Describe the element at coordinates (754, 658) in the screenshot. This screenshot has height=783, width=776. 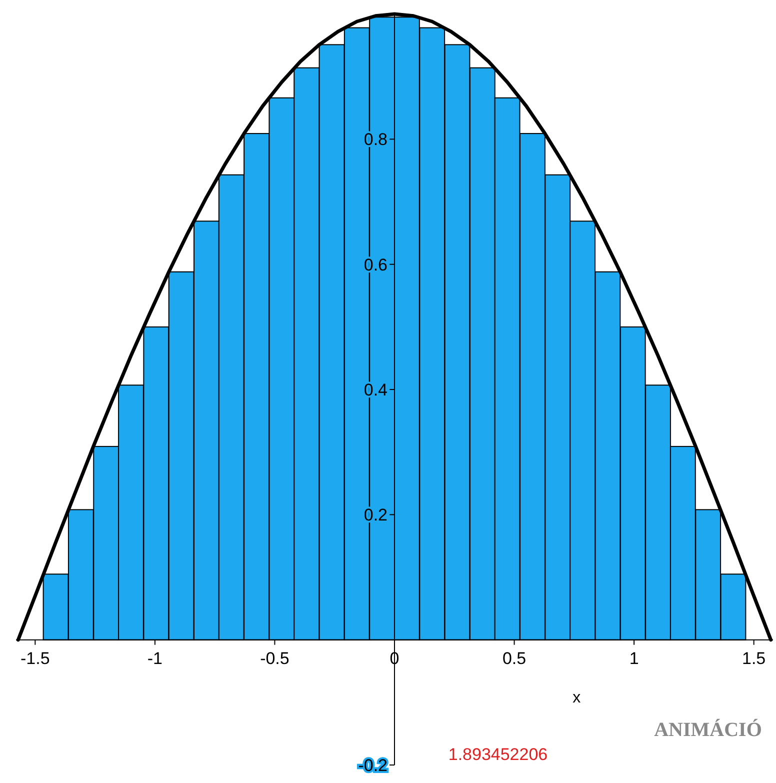
I see `x-tick-label: 1.5` at that location.